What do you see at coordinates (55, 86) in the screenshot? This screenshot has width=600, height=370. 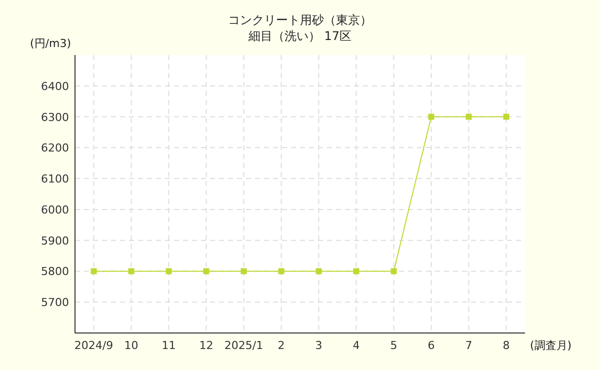 I see `y-tick-label: 6400` at bounding box center [55, 86].